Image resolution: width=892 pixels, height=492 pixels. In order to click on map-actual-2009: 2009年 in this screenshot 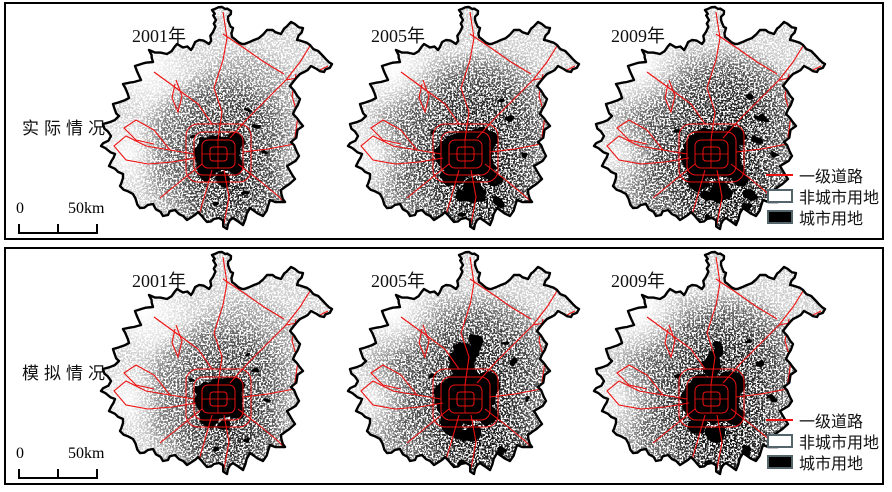, I will do `click(711, 119)`.